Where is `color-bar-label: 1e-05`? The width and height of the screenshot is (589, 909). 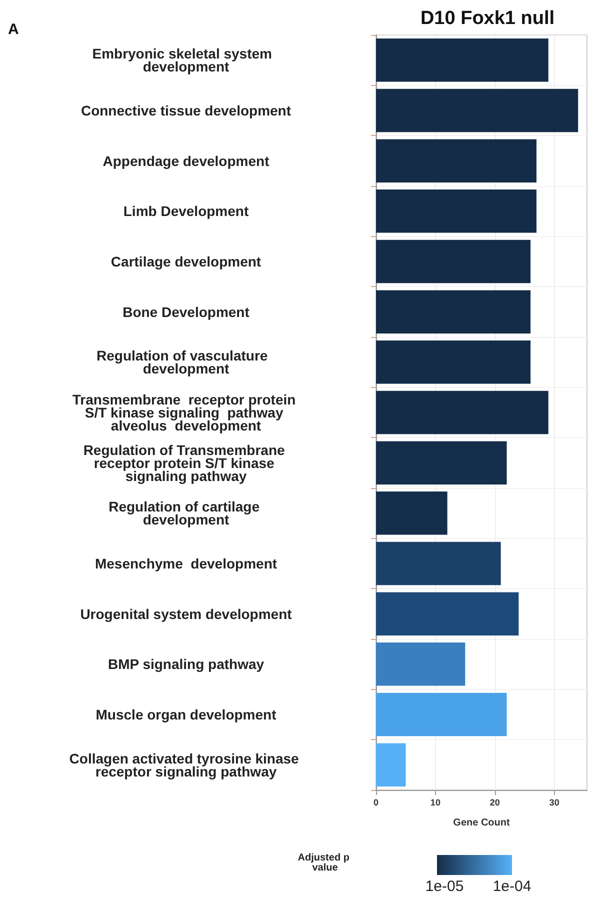
color-bar-label: 1e-05 is located at coordinates (444, 886).